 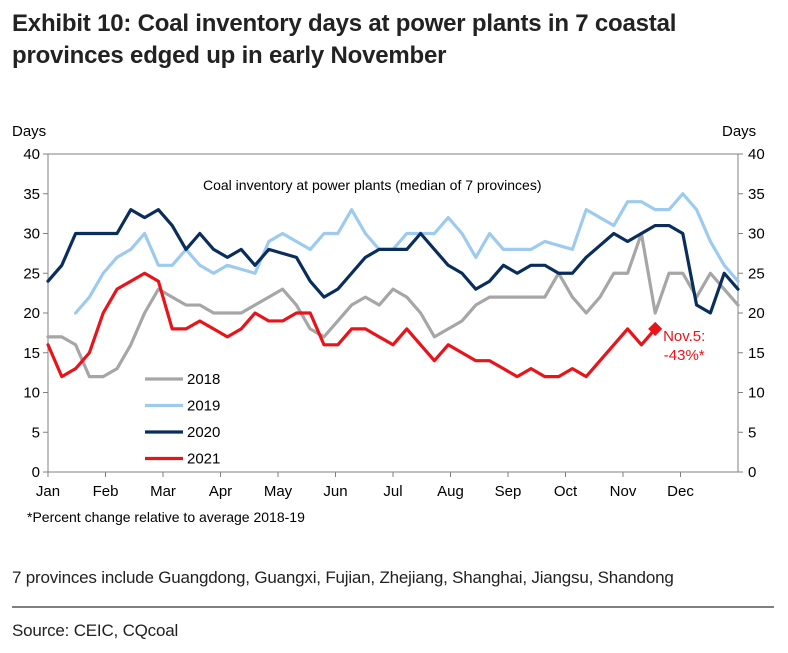 What do you see at coordinates (756, 313) in the screenshot?
I see `y-tick-label-right: 20` at bounding box center [756, 313].